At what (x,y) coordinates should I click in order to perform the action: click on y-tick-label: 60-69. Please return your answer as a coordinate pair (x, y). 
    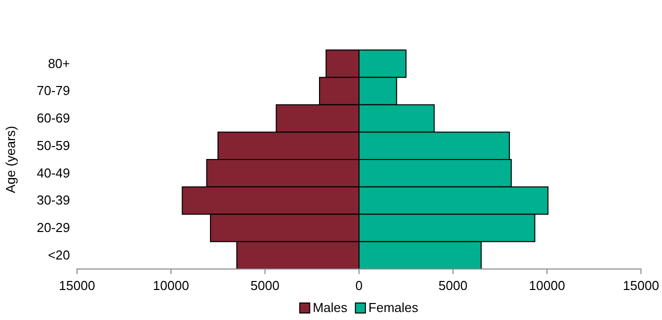
    Looking at the image, I should click on (53, 118).